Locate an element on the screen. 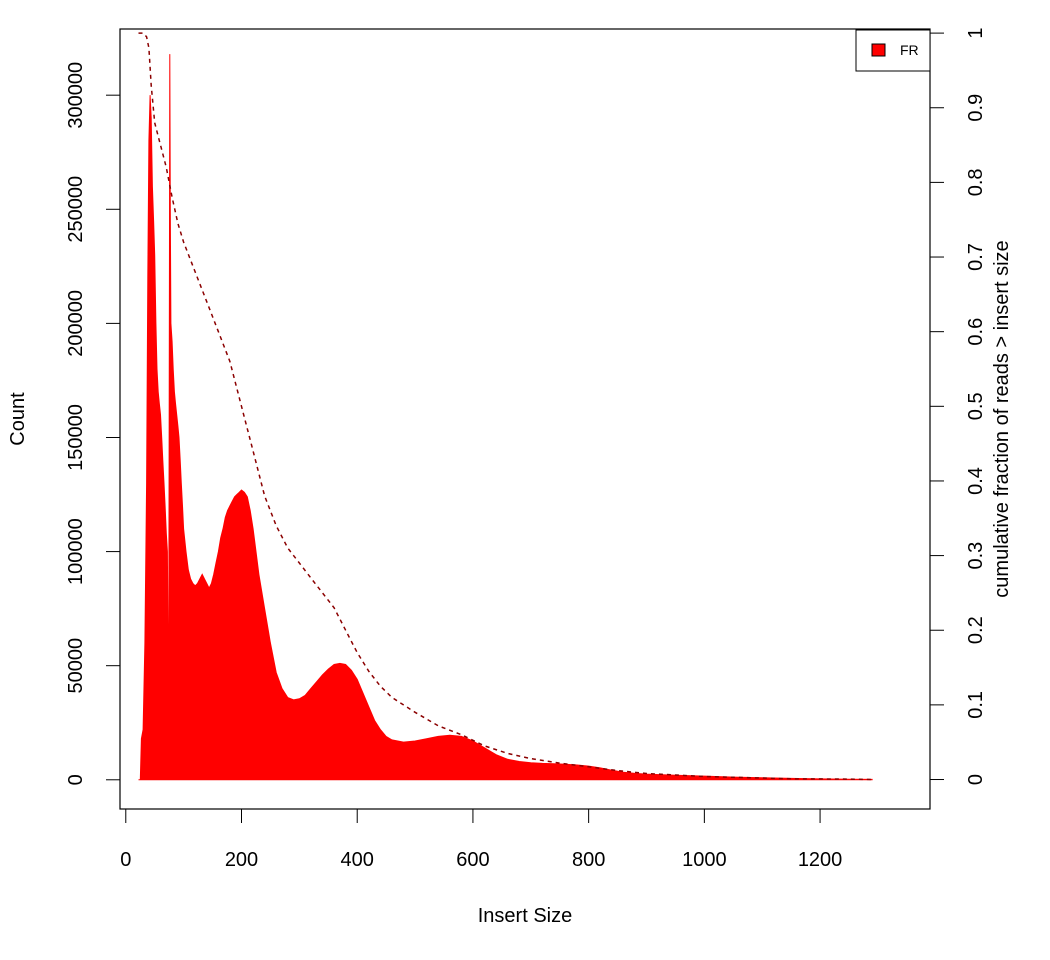 The height and width of the screenshot is (960, 1050). y2-tick-label: 0.2 is located at coordinates (976, 630).